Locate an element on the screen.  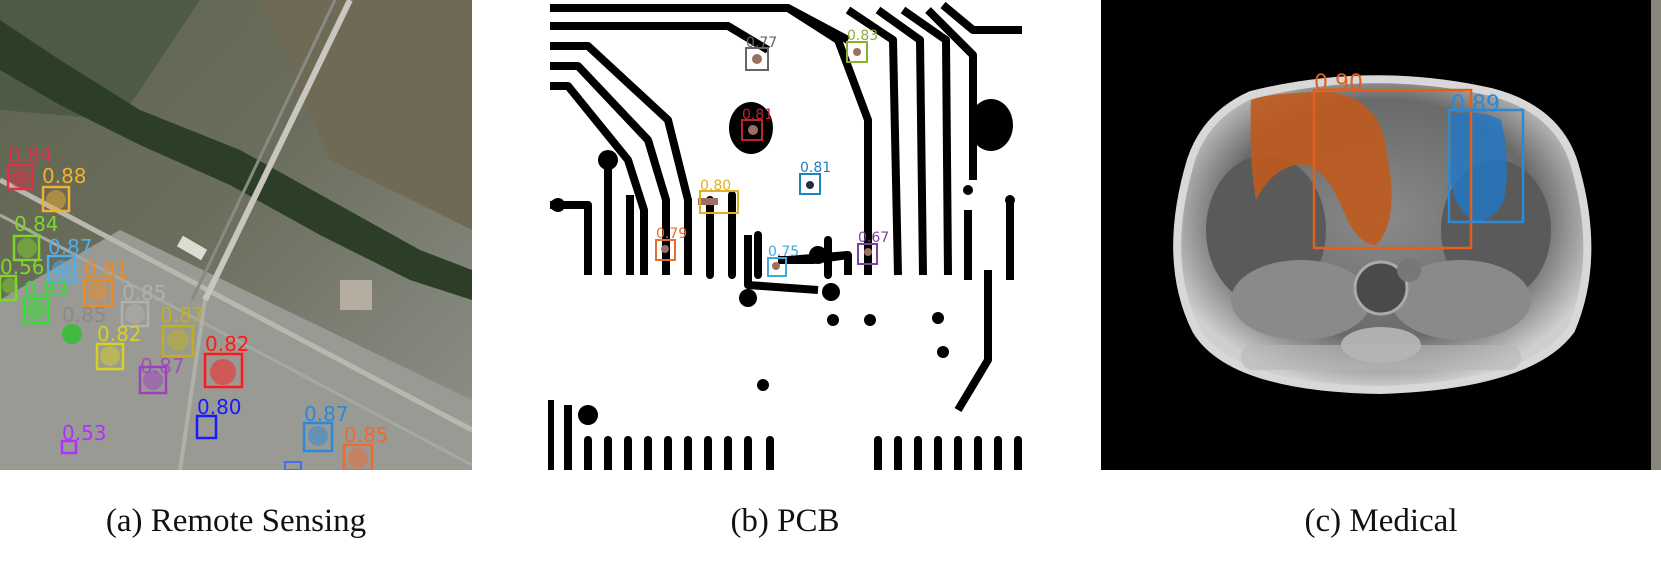
detection-score: 0.53 is located at coordinates (84, 433).